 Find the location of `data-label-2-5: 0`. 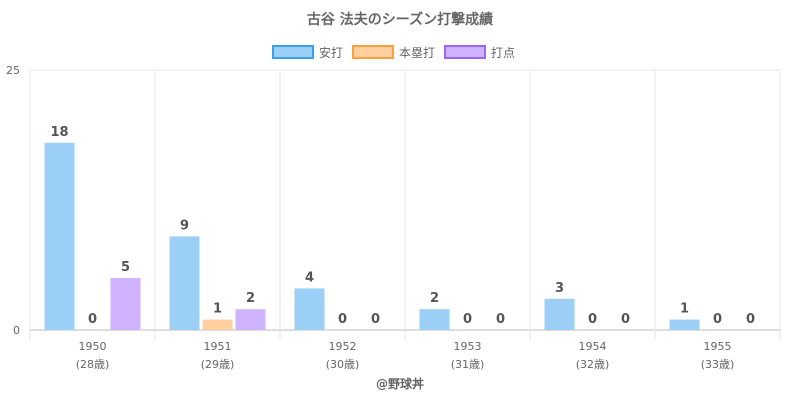

data-label-2-5: 0 is located at coordinates (750, 319).